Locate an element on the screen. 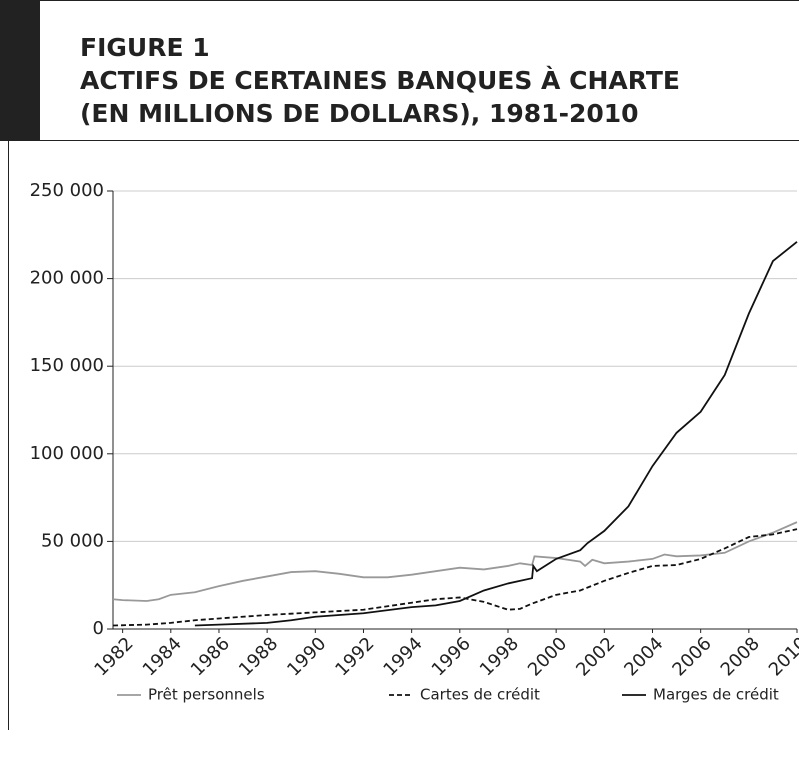 This screenshot has height=757, width=799. x-tick-label: 1982 is located at coordinates (113, 656).